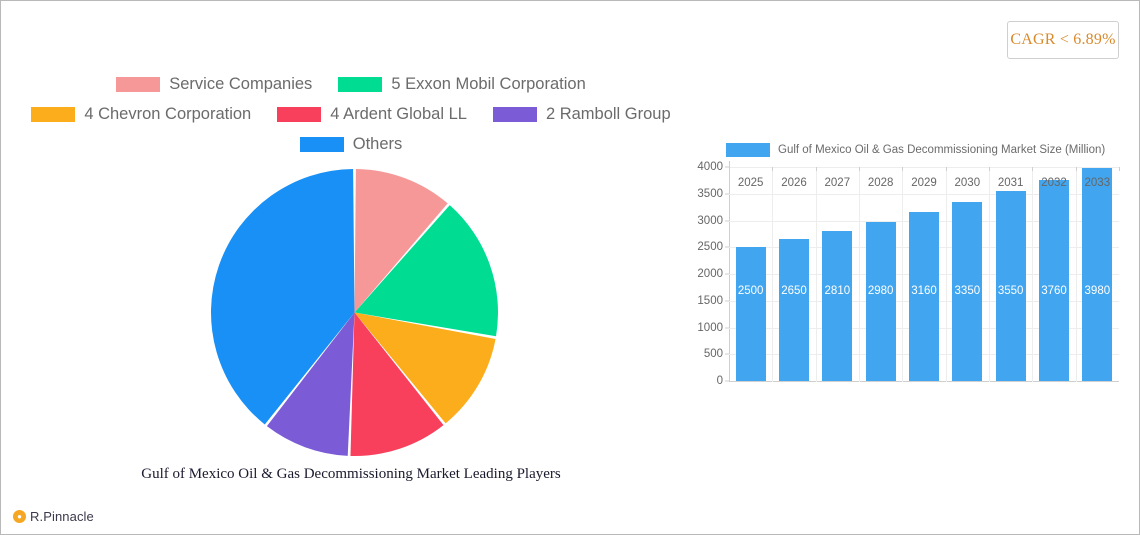  I want to click on pie-legend-label: 5 Exxon Mobil Corporation, so click(488, 83).